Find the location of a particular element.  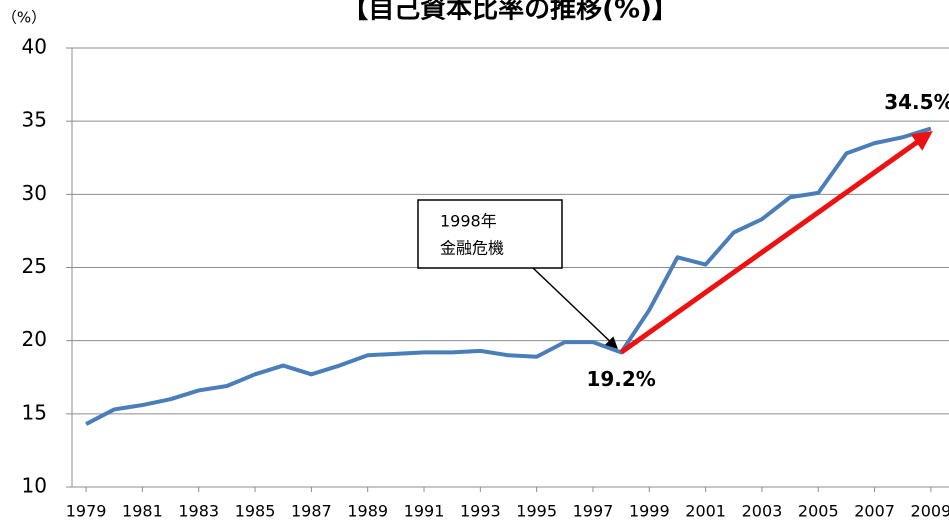

x-tick-label: 2001 is located at coordinates (705, 511).